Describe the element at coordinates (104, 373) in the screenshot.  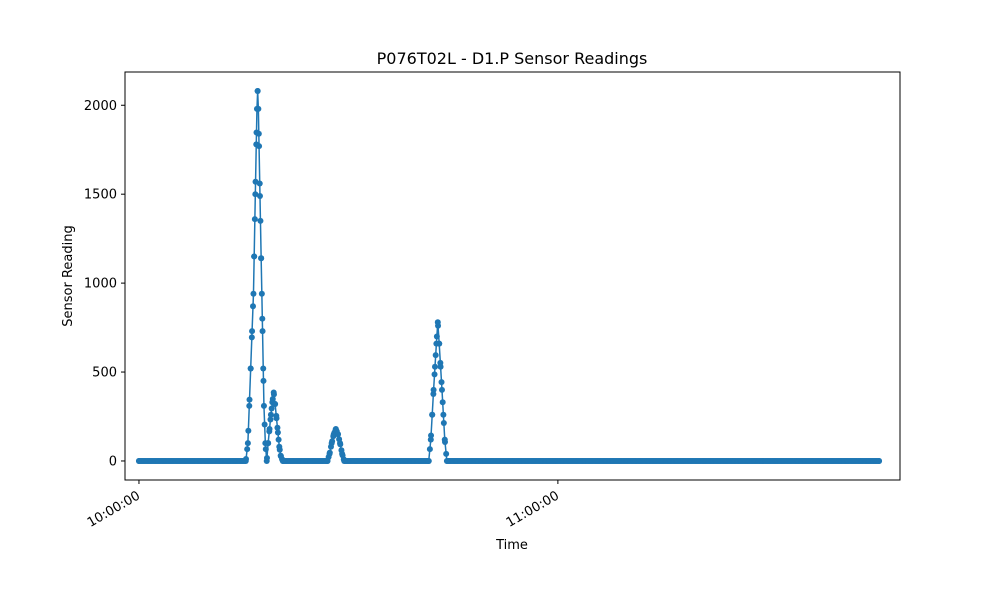
I see `y-tick-label: 500` at that location.